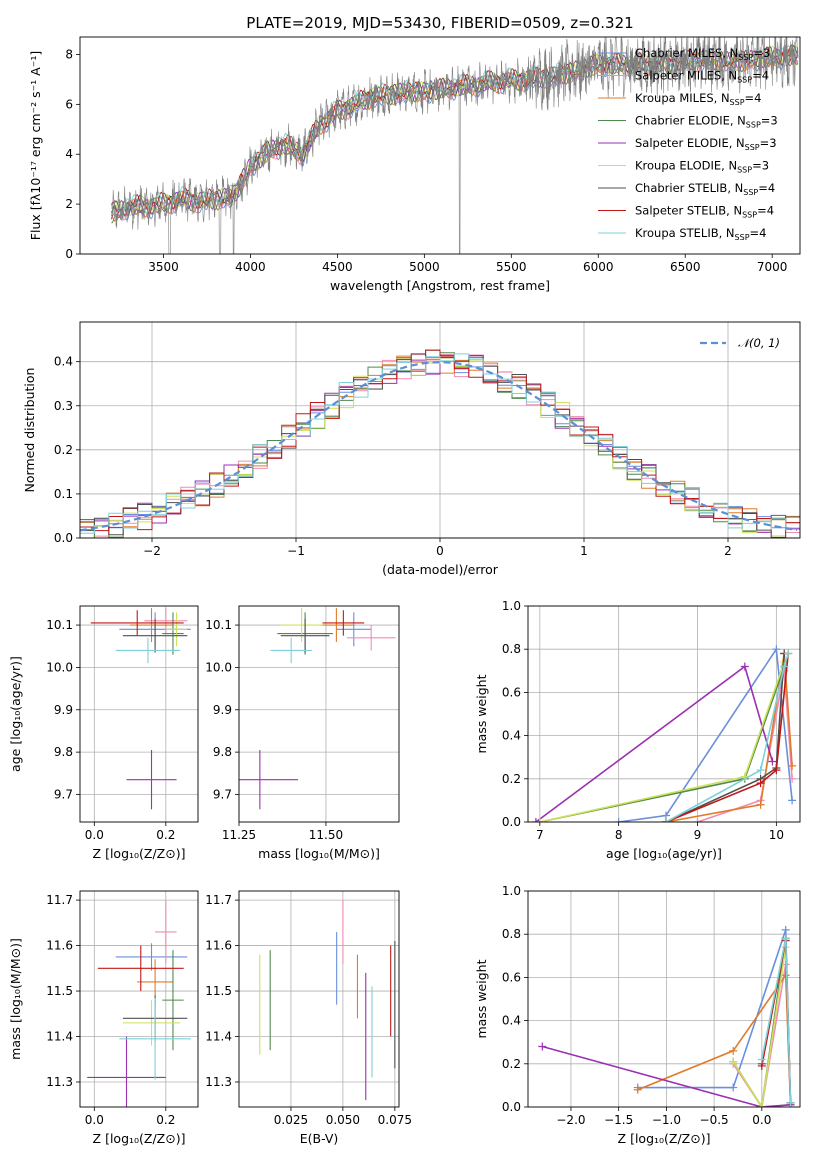 Image resolution: width=819 pixels, height=1170 pixels. I want to click on y-axis-label: Flux [fλ10⁻¹⁷ erg cm⁻² s⁻¹ A⁻¹], so click(35, 145).